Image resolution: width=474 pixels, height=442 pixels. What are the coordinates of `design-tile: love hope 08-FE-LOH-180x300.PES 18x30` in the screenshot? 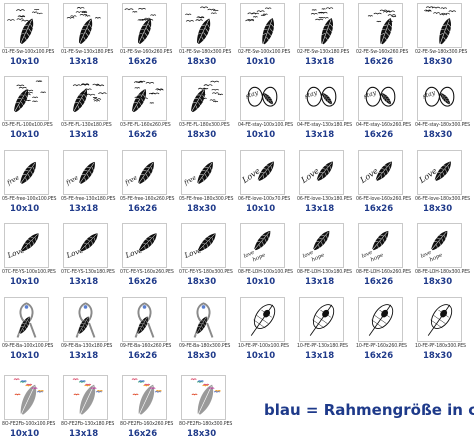 It's located at (442, 258).